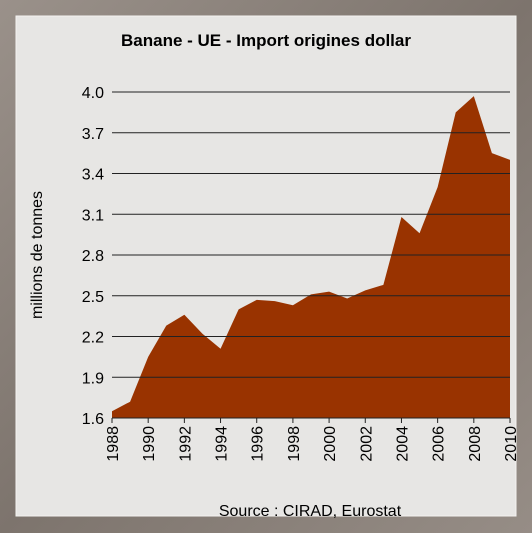 The image size is (532, 538). I want to click on y-tick-label: 3.1, so click(93, 215).